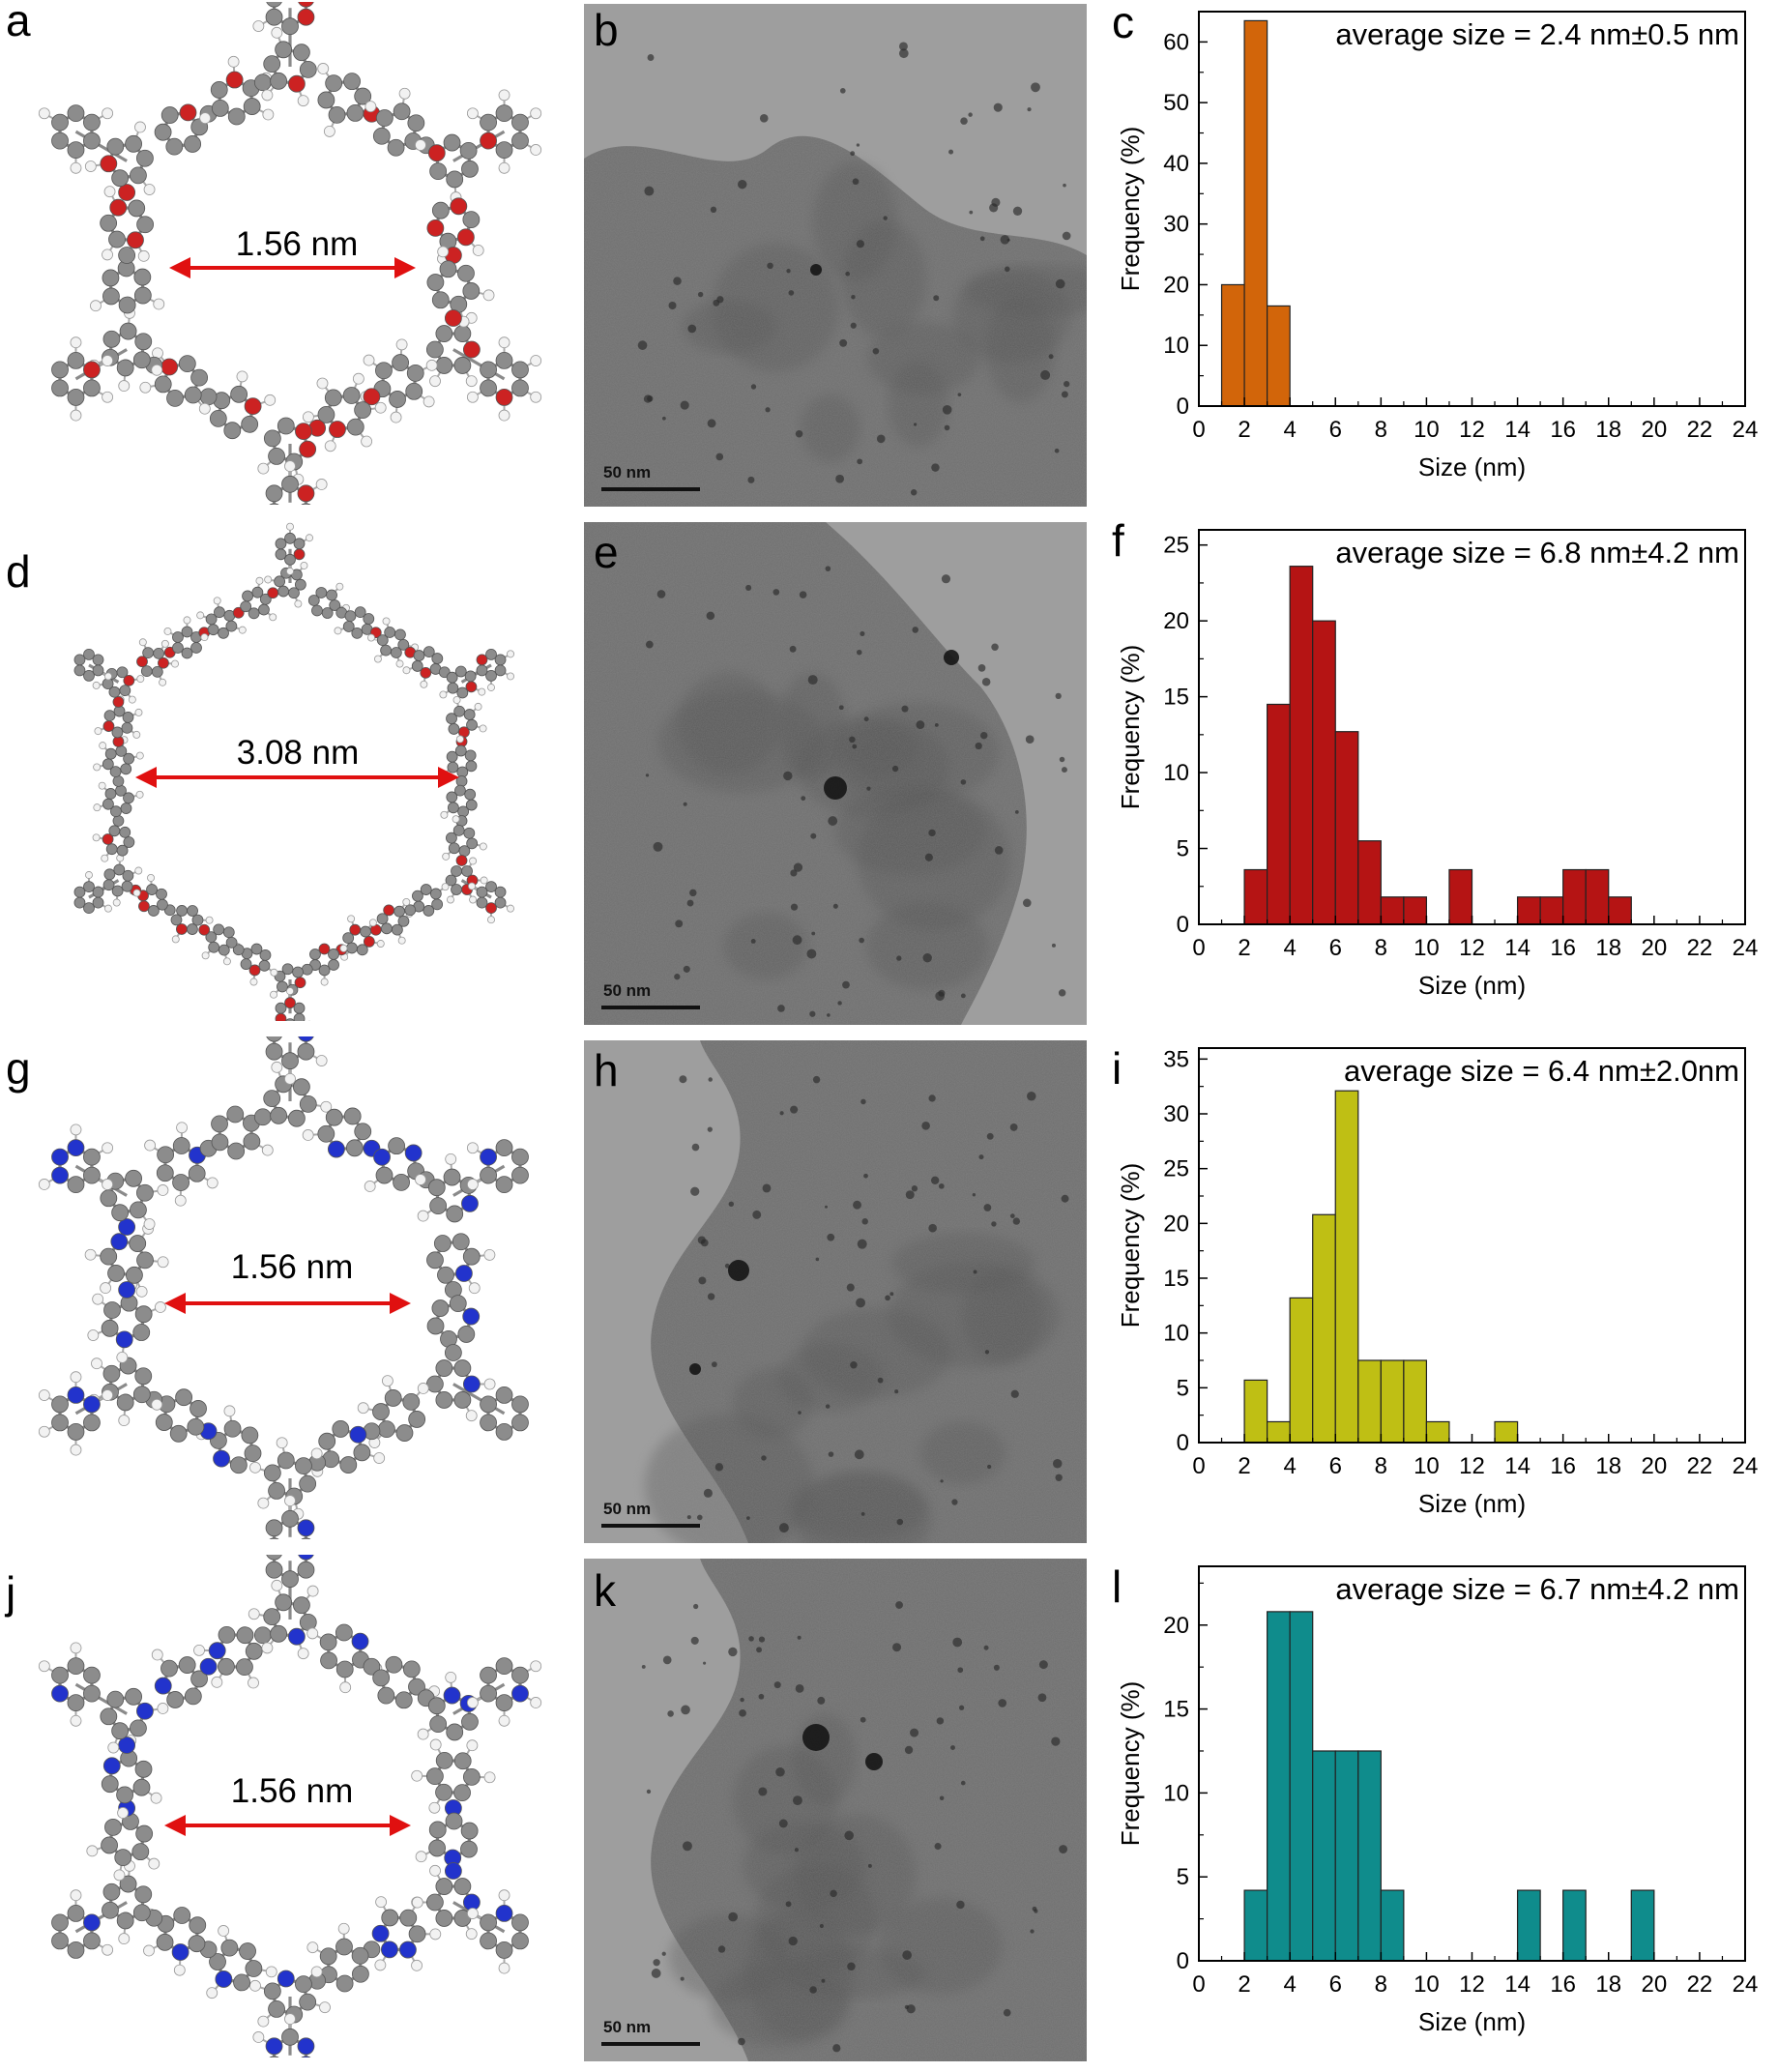 The width and height of the screenshot is (1778, 2072). I want to click on average-size-annotation: average size = 2.4 nm±0.5 nm, so click(1537, 34).